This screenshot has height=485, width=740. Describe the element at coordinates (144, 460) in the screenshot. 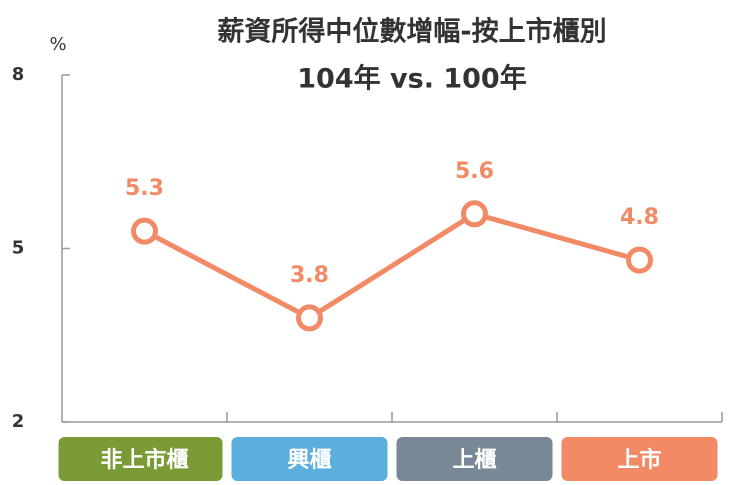

I see `x-tick-label: 非上市櫃` at that location.